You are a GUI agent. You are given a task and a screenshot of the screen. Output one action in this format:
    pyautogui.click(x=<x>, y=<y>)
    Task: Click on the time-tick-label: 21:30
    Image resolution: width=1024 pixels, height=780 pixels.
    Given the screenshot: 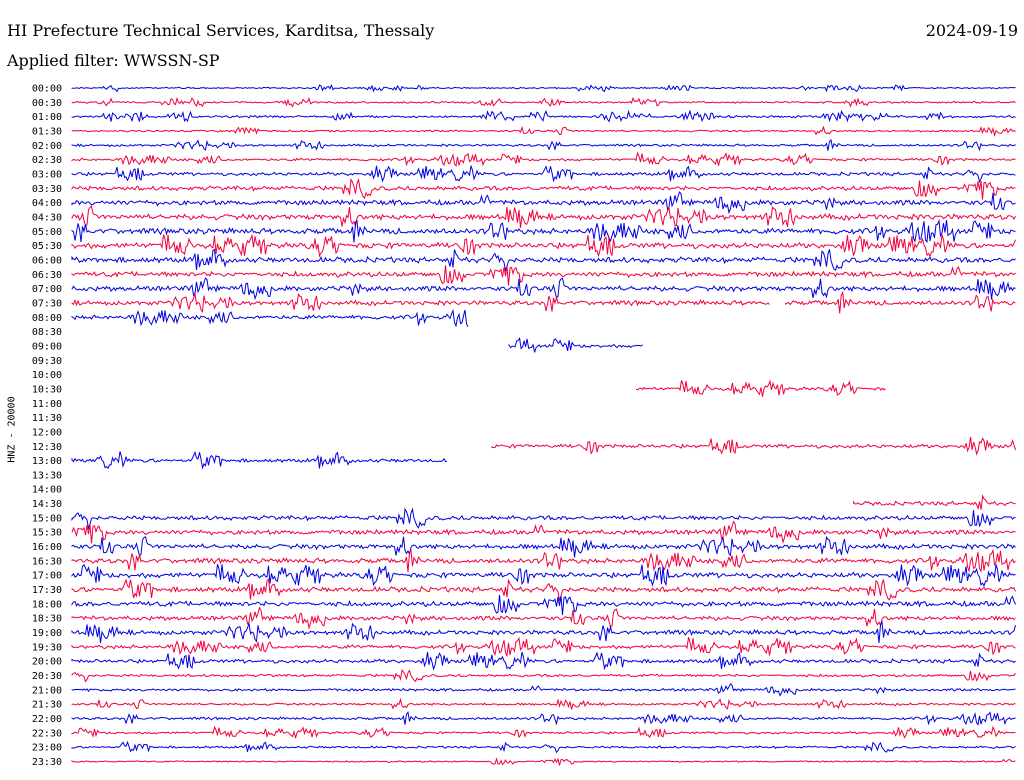 What is the action you would take?
    pyautogui.click(x=47, y=705)
    